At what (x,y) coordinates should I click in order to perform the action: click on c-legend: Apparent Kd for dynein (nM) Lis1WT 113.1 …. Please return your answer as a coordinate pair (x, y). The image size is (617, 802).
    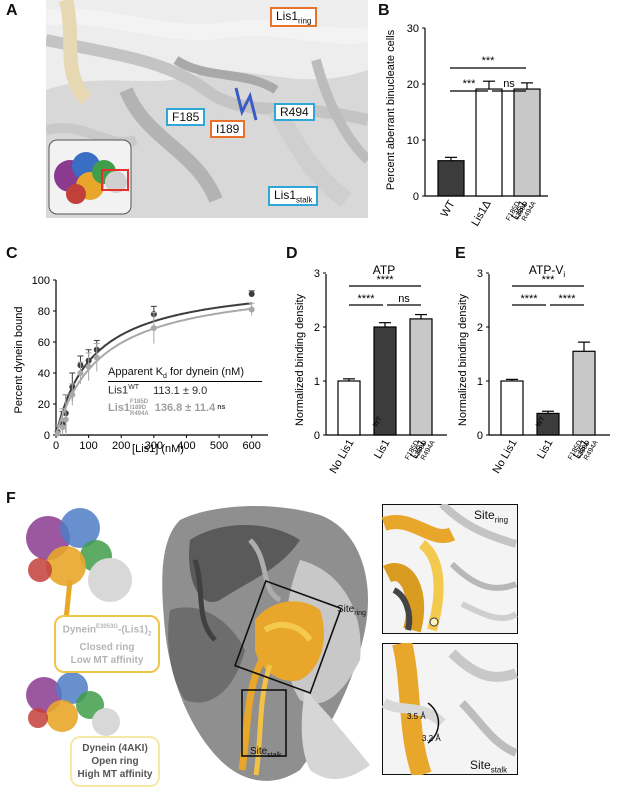
    Looking at the image, I should click on (185, 391).